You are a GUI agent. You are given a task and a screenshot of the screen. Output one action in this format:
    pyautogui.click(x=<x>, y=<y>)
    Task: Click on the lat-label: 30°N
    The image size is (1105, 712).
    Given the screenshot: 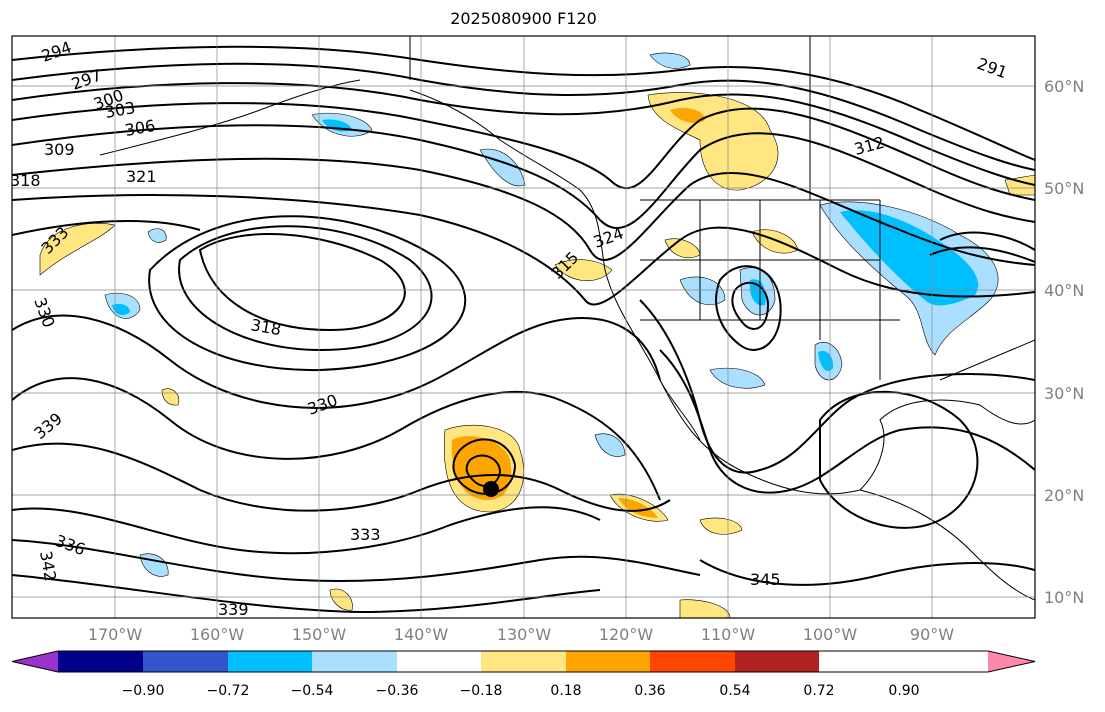 What is the action you would take?
    pyautogui.click(x=1064, y=393)
    